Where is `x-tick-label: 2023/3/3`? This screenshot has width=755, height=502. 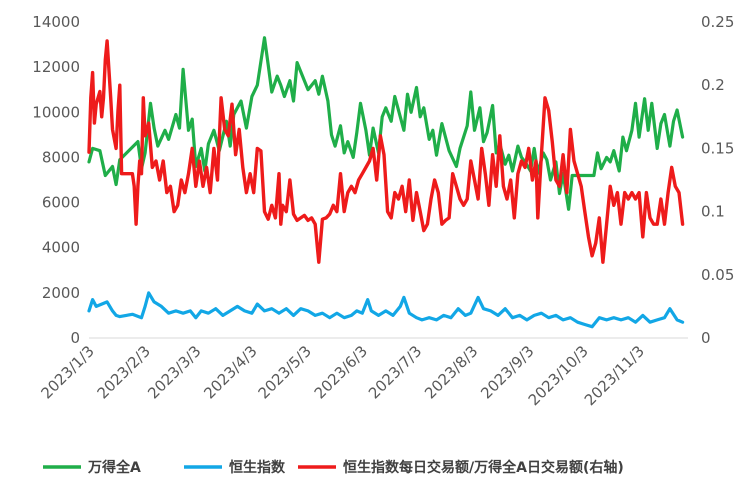 x-tick-label: 2023/3/3 is located at coordinates (174, 372).